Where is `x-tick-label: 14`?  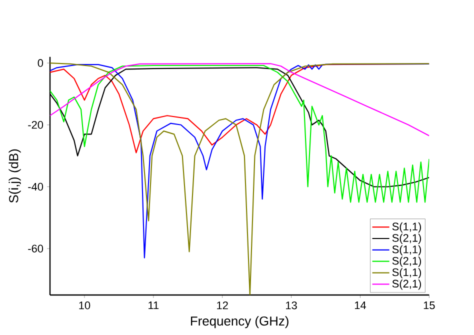 x-tick-label: 14 is located at coordinates (360, 306).